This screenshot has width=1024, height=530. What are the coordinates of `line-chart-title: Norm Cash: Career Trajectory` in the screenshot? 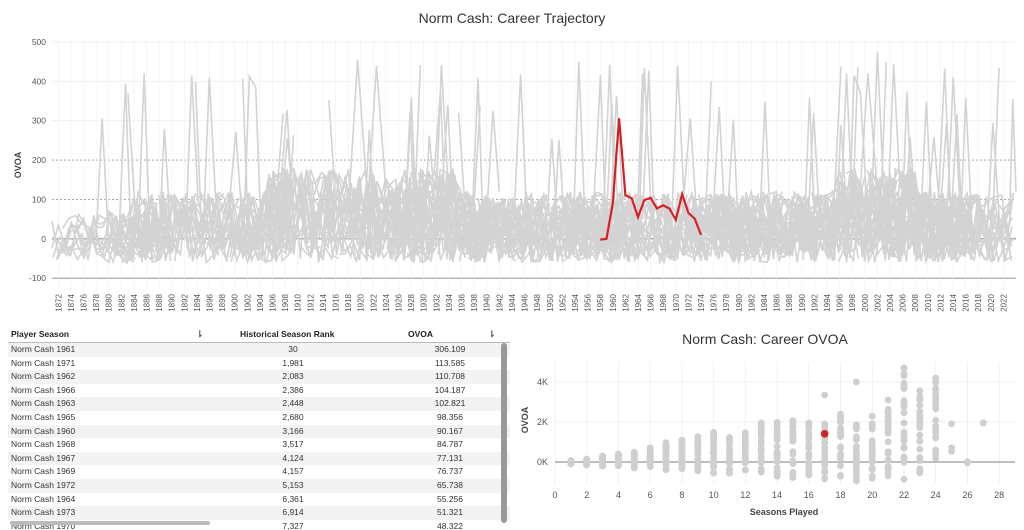 It's located at (512, 18).